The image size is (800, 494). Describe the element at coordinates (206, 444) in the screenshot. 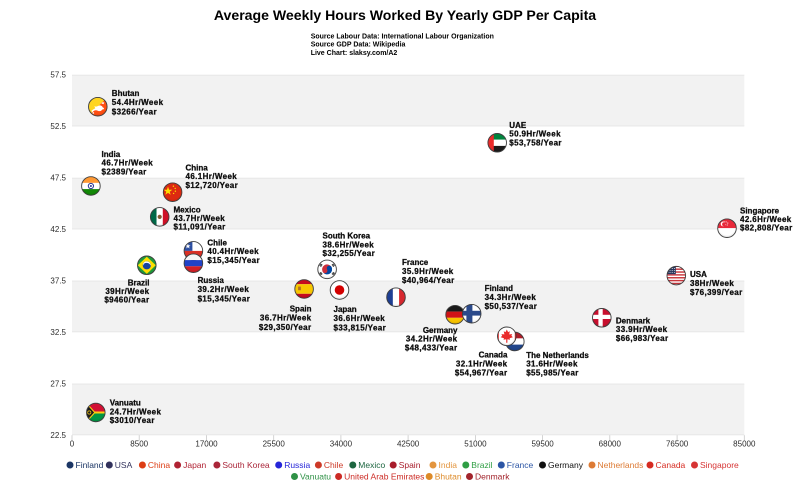

I see `svg-text: 17000` at that location.